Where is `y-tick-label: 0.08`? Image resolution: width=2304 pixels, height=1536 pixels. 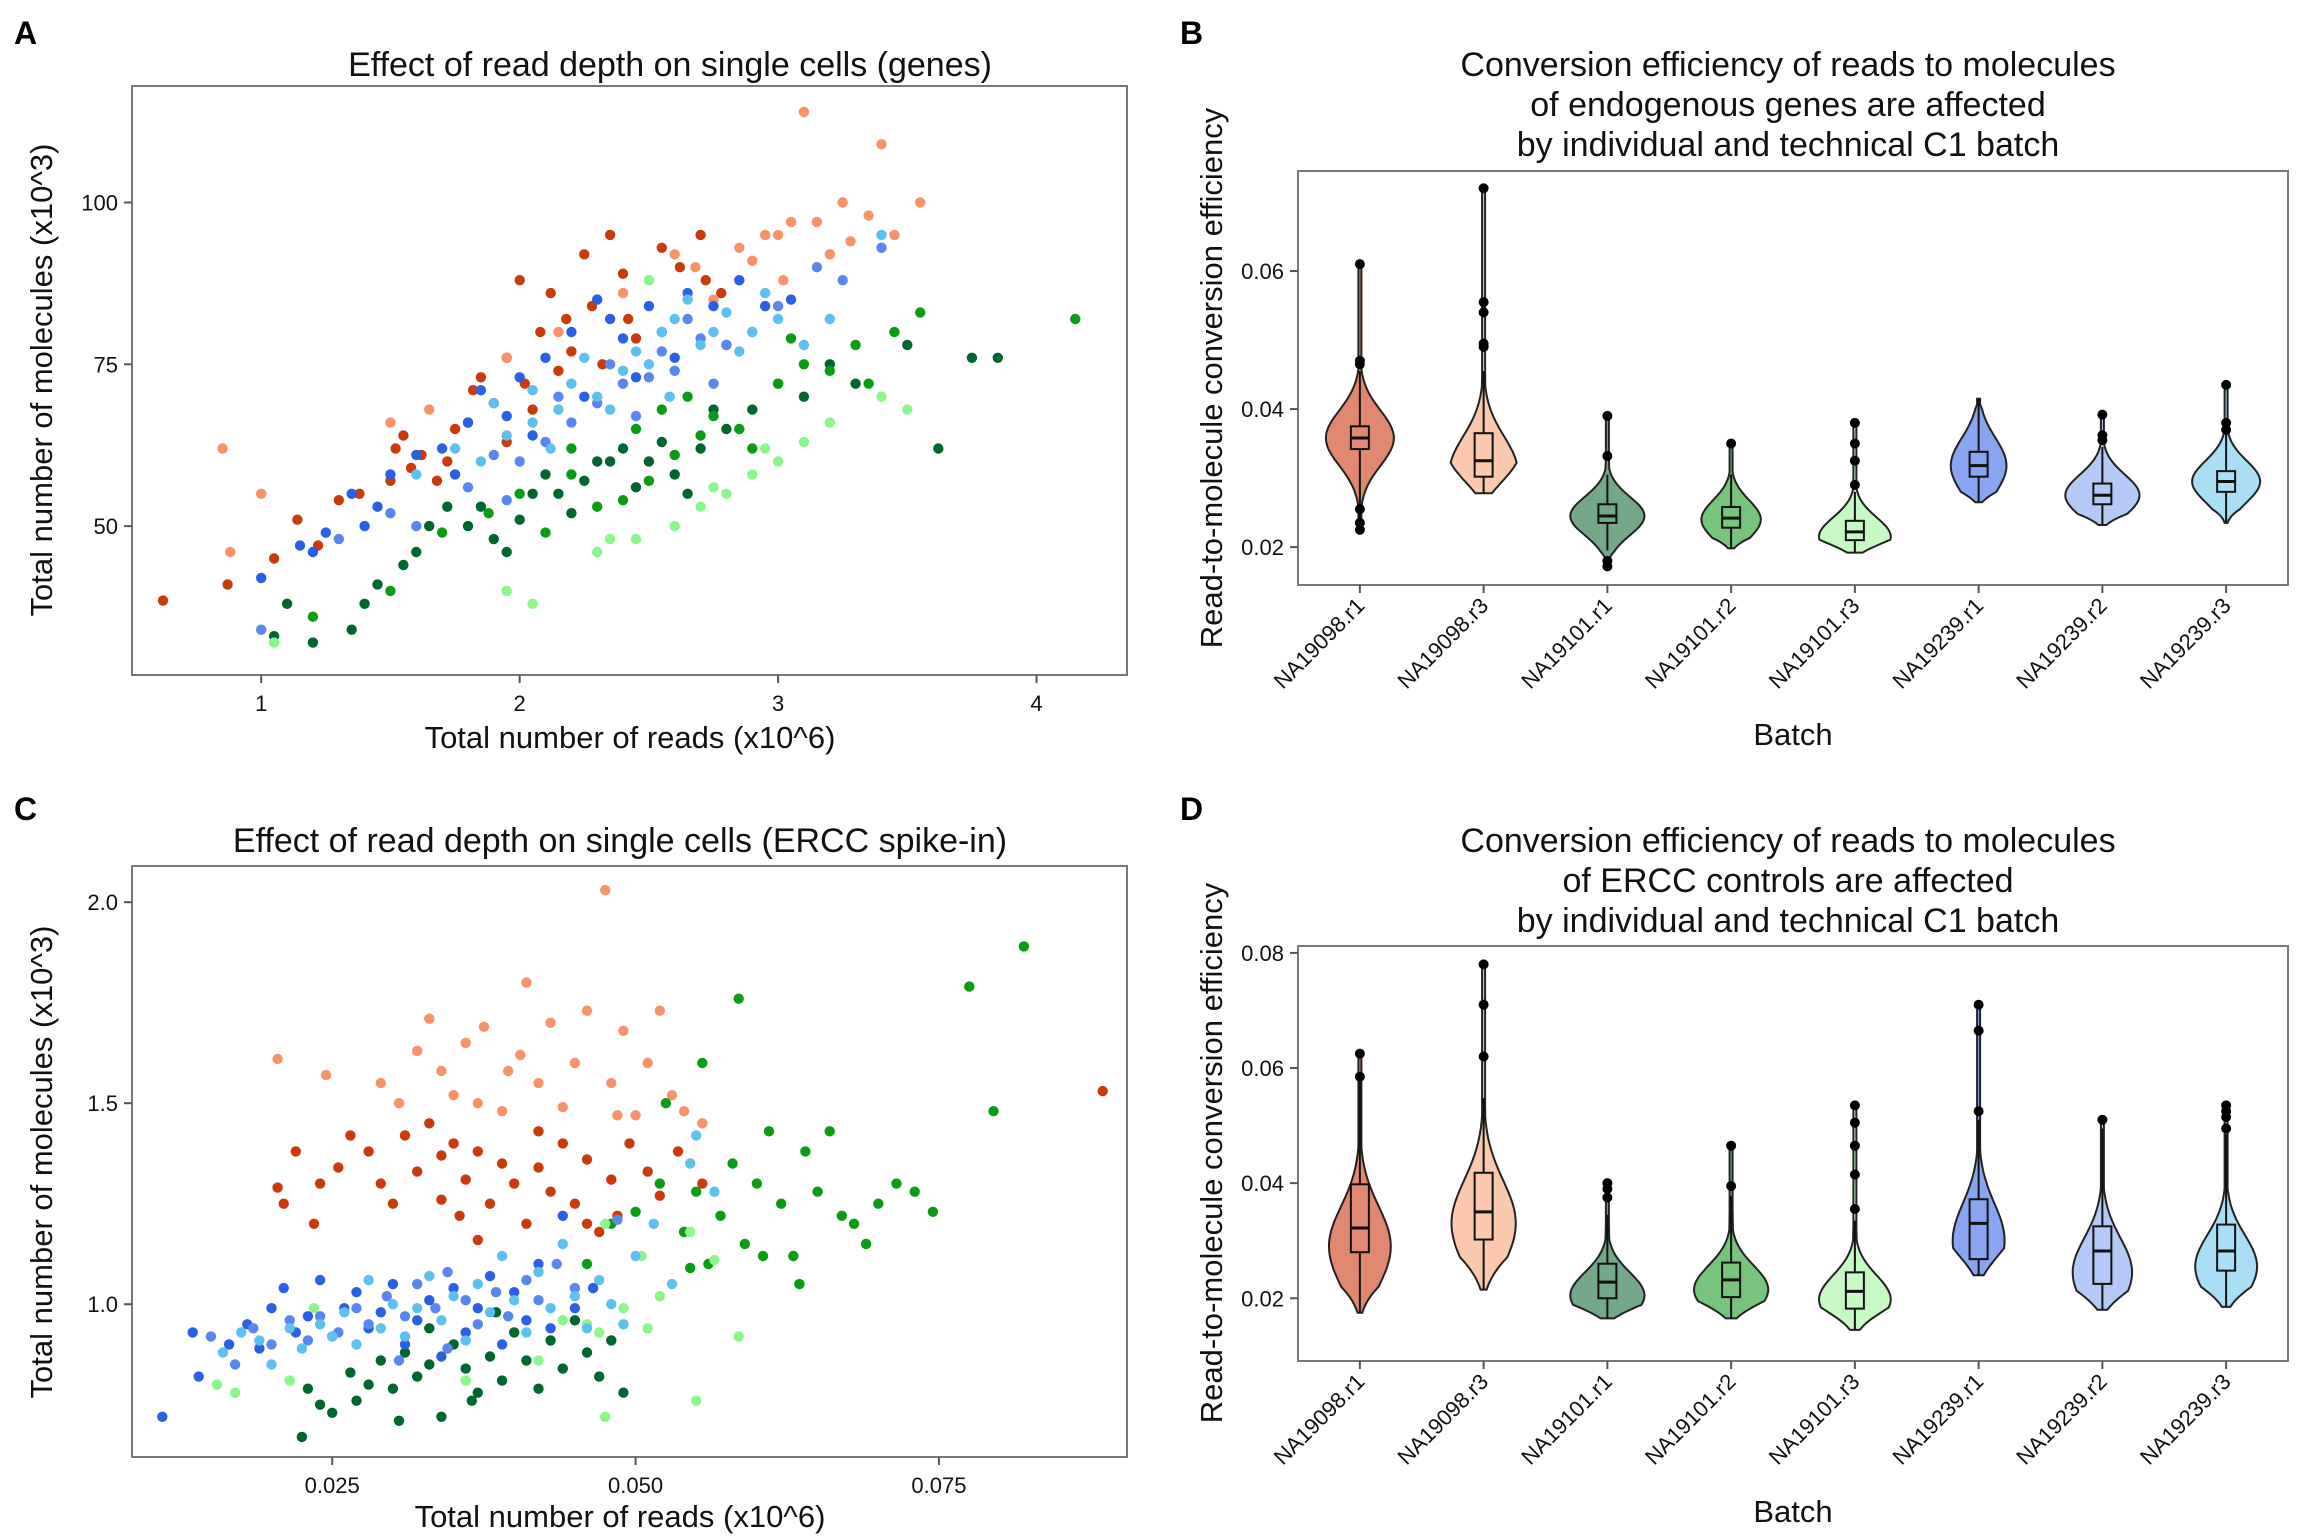 y-tick-label: 0.08 is located at coordinates (1262, 953).